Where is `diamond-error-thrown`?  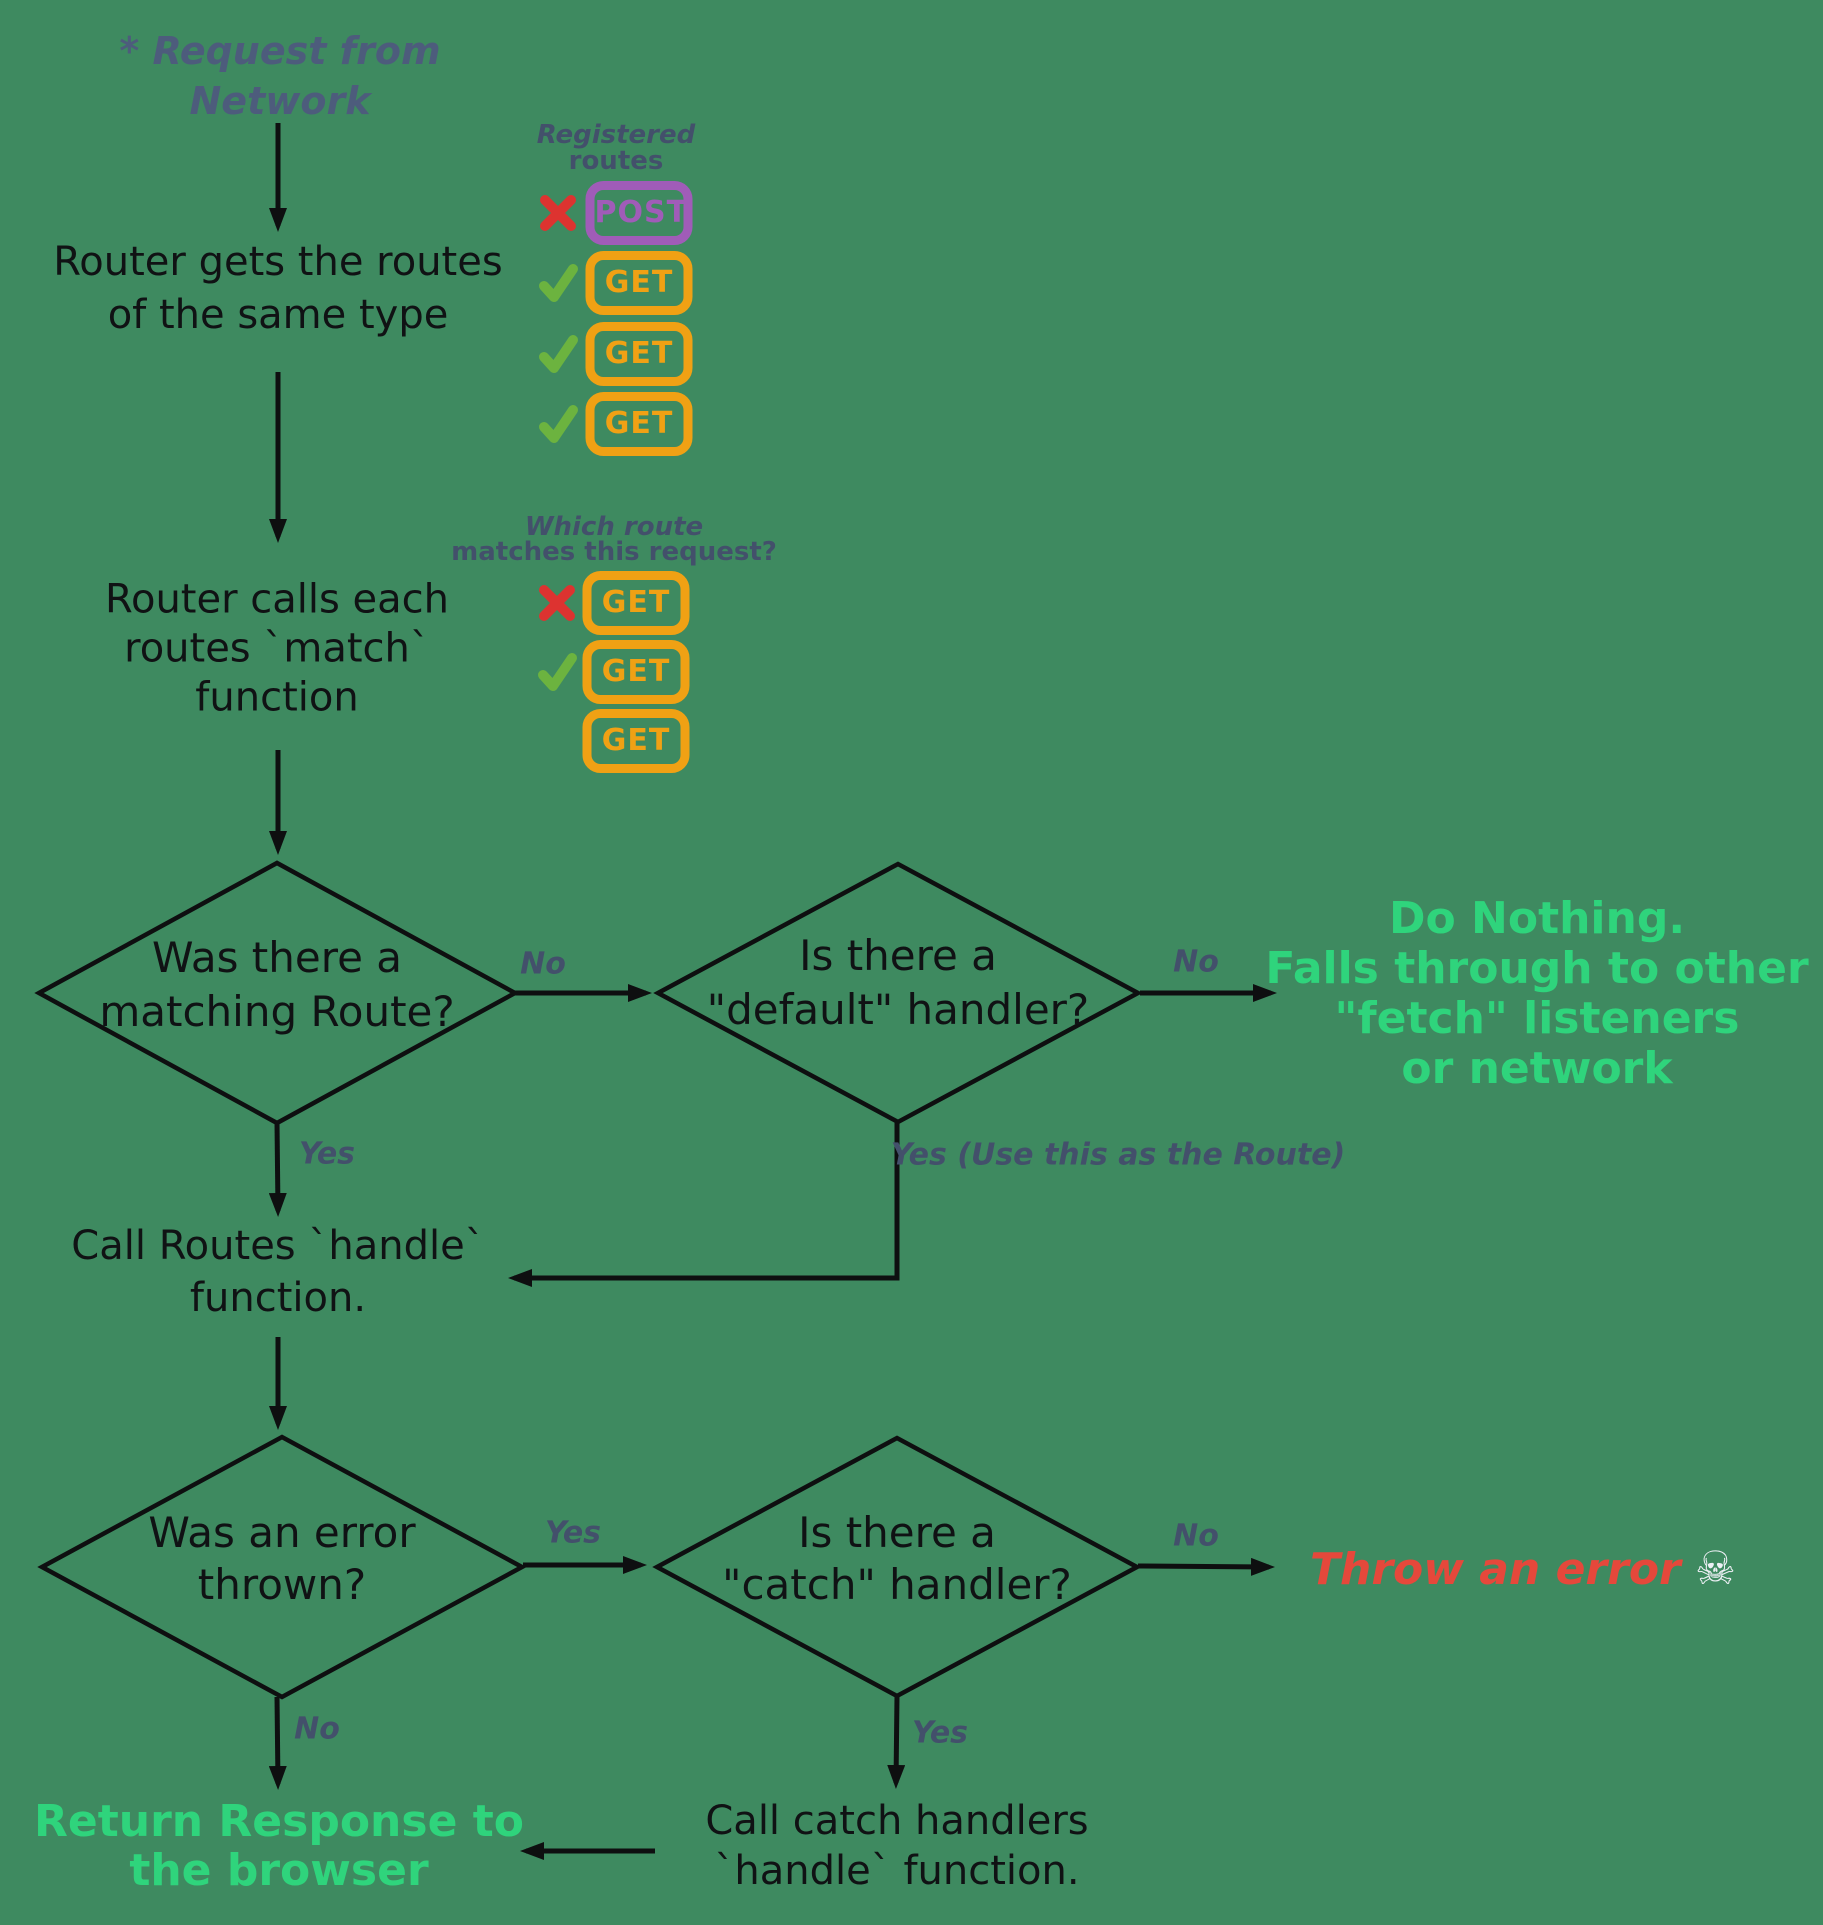 diamond-error-thrown is located at coordinates (282, 1567).